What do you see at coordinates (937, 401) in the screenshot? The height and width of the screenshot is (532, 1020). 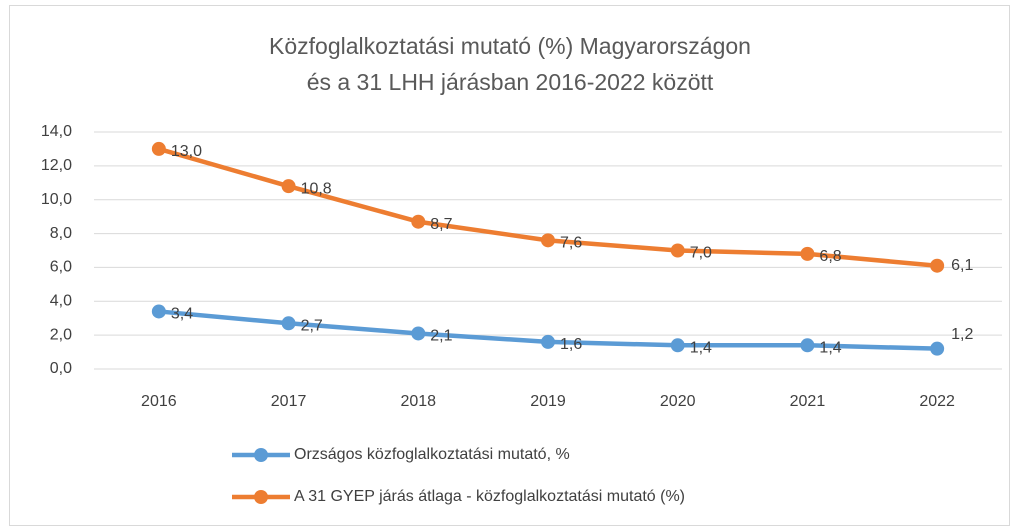 I see `x-tick-label: 2022` at bounding box center [937, 401].